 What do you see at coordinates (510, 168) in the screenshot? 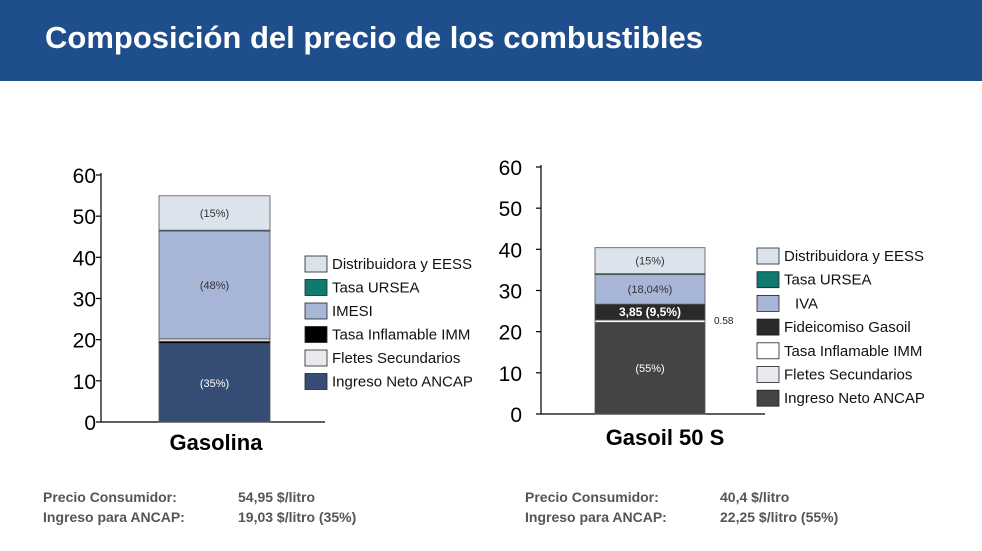
I see `gasoil-y-tick-label: 60` at bounding box center [510, 168].